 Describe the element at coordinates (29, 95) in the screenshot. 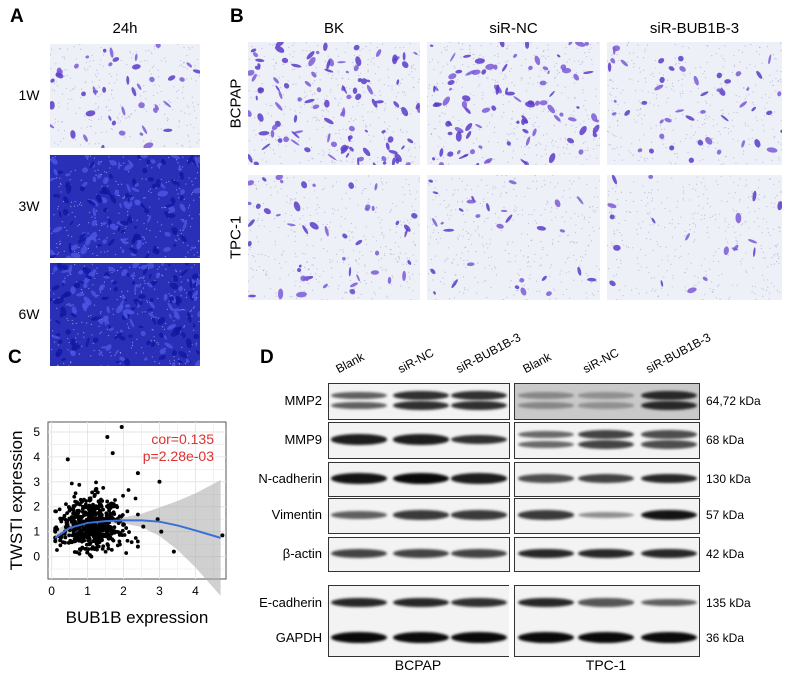

I see `row-label: 1W` at that location.